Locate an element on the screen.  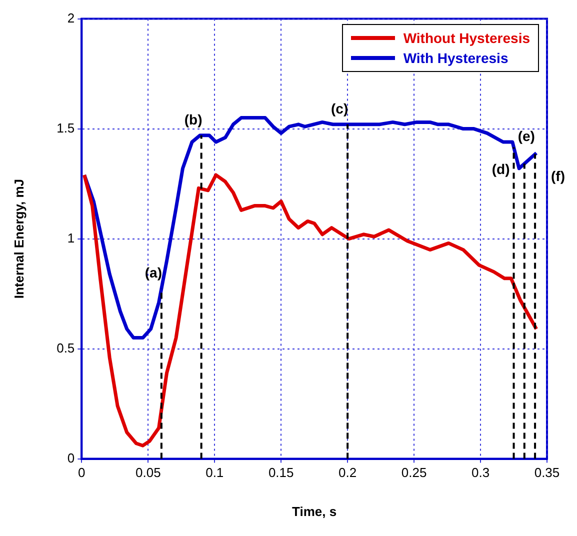
y-tick-label: 1 is located at coordinates (71, 238).